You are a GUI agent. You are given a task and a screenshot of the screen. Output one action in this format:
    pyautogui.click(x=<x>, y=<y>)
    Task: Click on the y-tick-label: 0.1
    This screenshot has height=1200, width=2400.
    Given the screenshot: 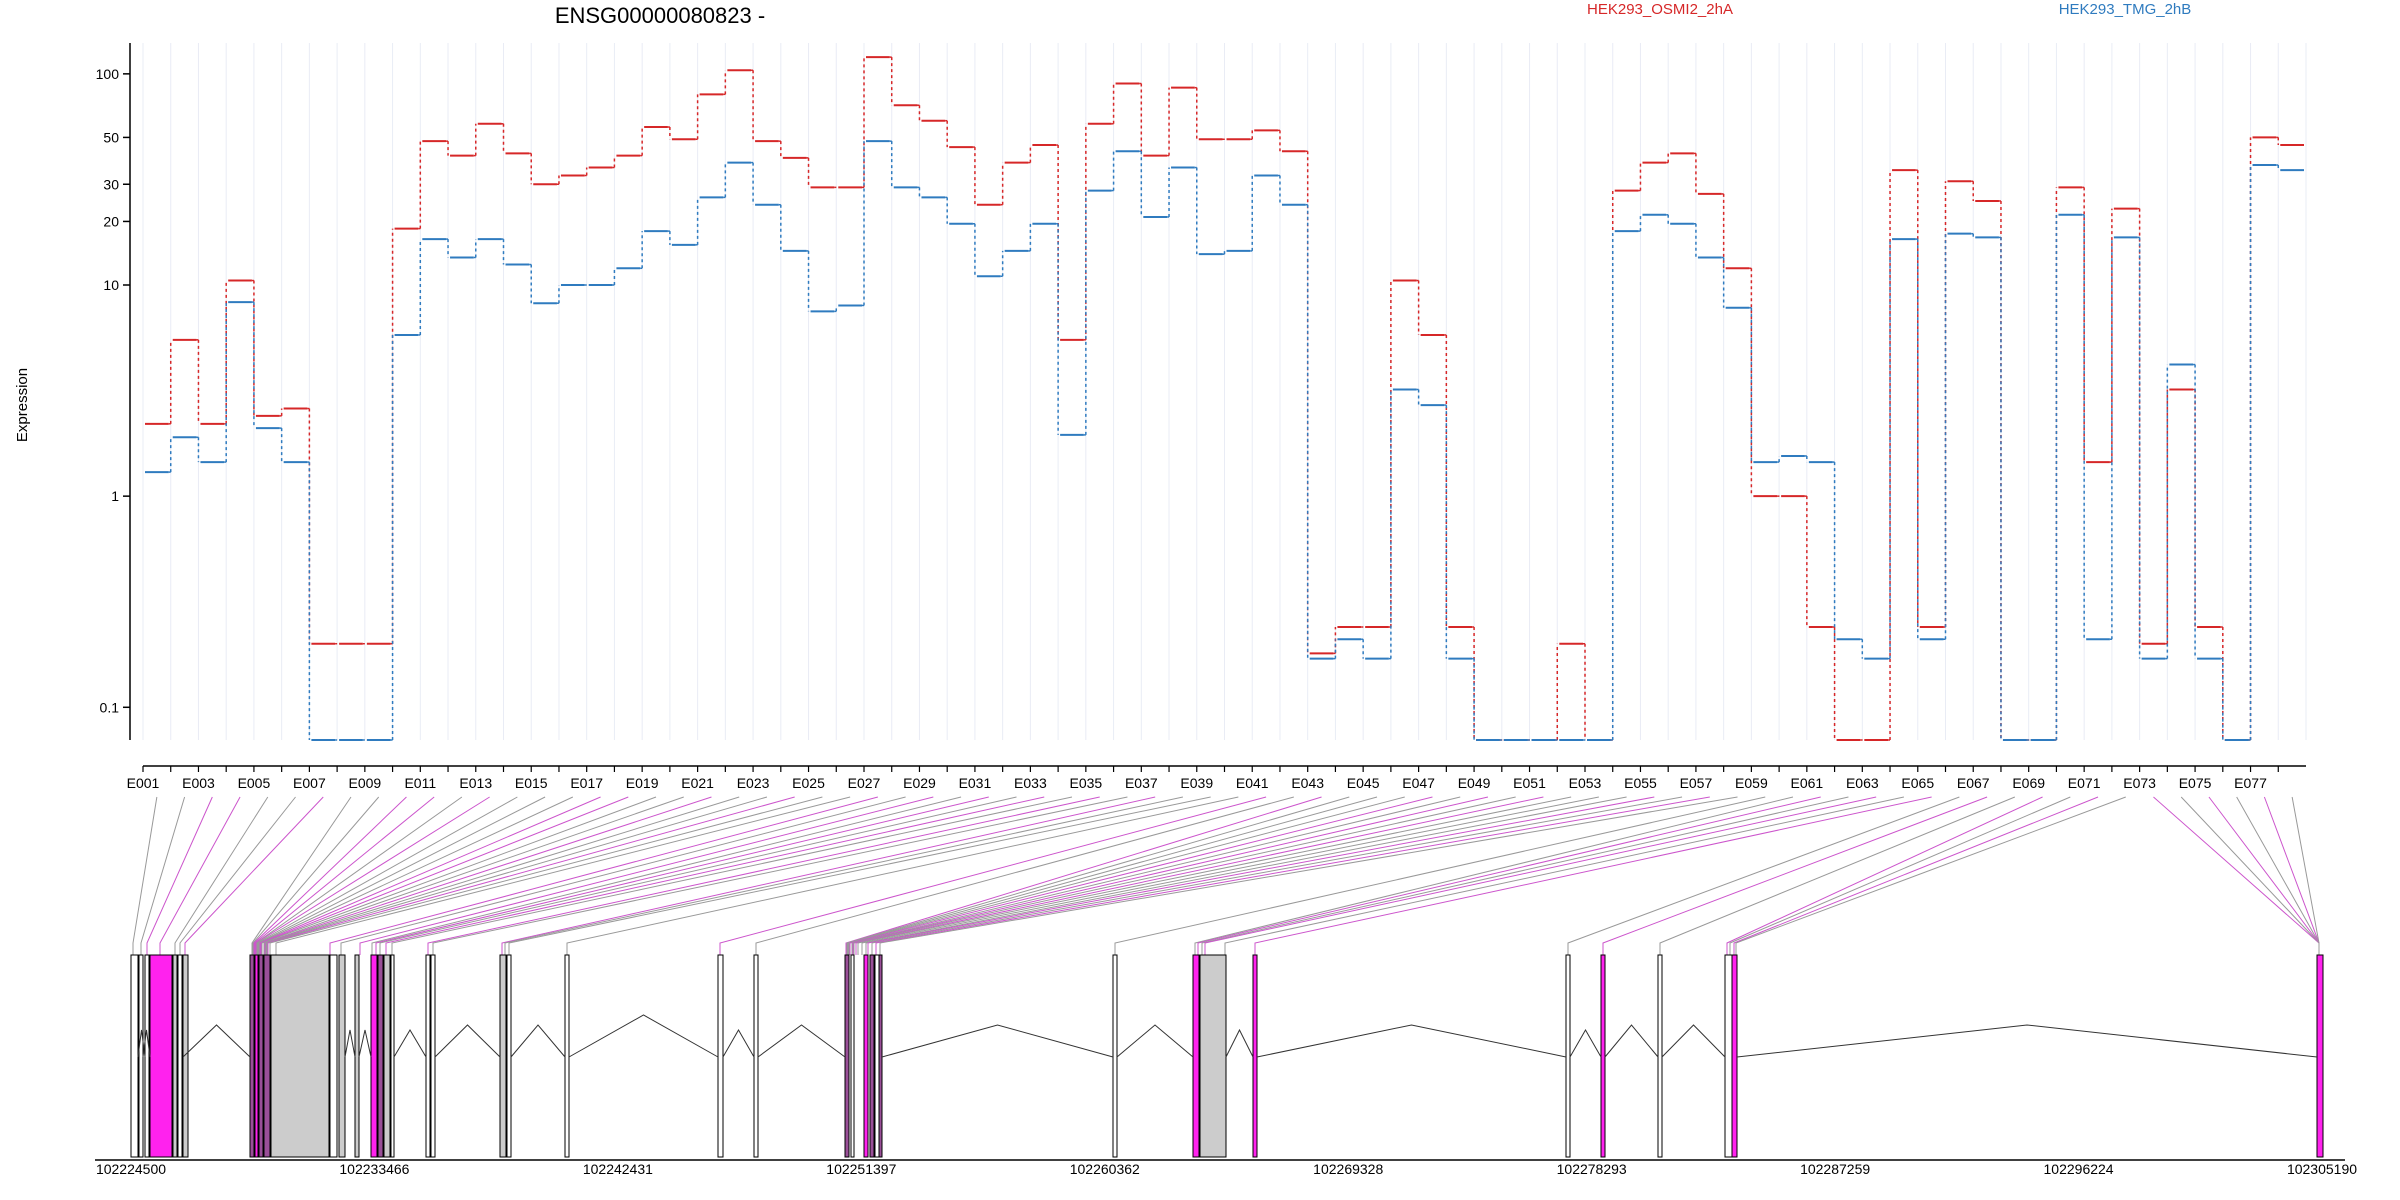 What is the action you would take?
    pyautogui.click(x=110, y=707)
    